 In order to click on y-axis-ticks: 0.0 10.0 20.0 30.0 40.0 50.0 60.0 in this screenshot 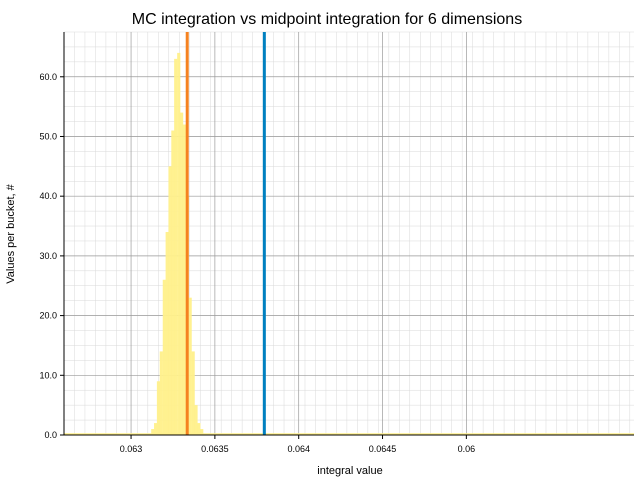, I will do `click(51, 256)`.